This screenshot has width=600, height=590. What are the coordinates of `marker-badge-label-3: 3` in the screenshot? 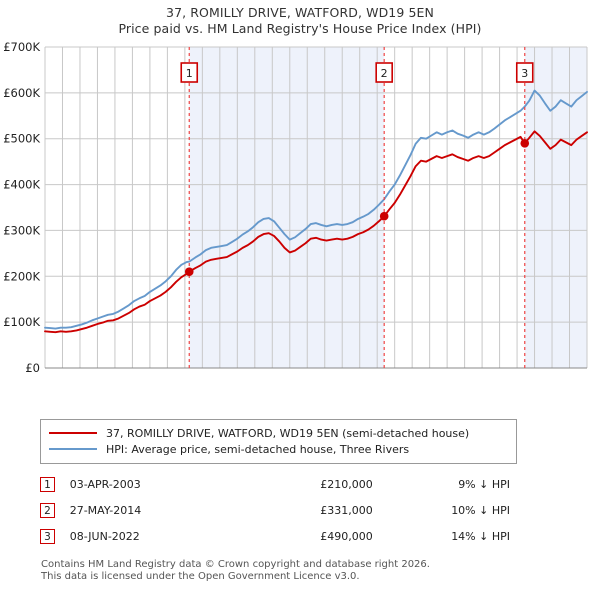 It's located at (524, 73).